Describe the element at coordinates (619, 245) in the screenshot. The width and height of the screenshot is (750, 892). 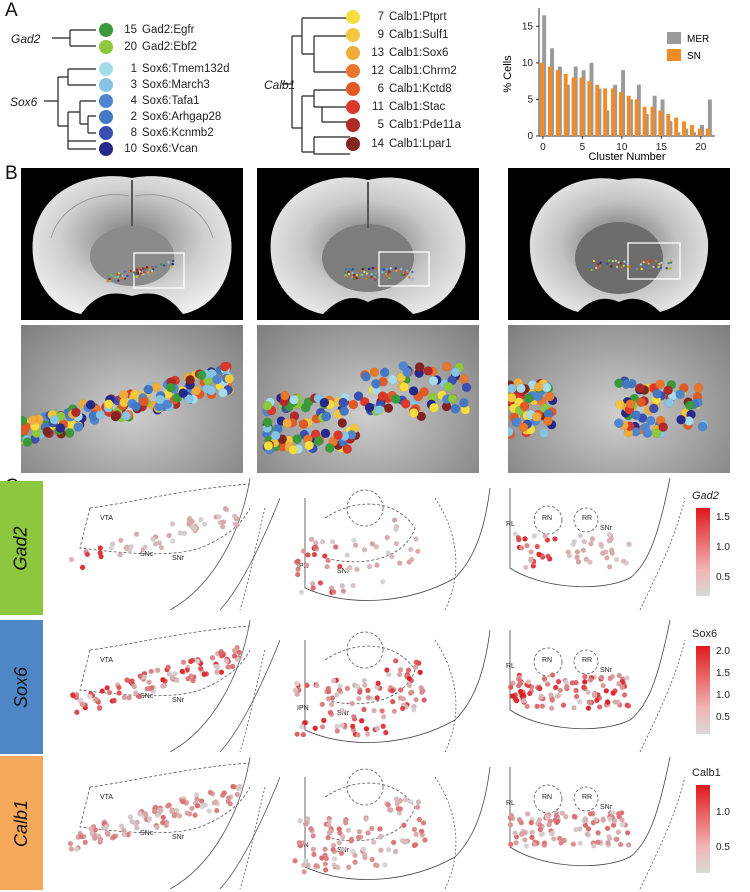
I see `brain-section-drawing` at that location.